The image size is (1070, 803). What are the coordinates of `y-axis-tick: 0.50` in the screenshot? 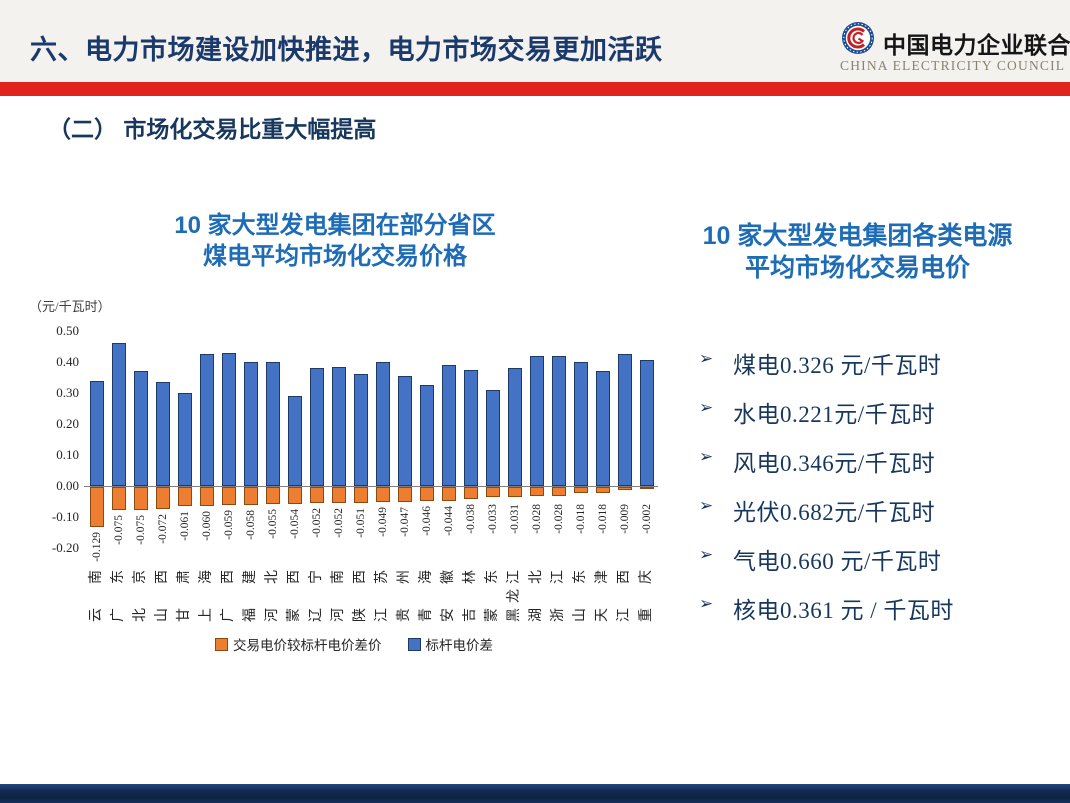 It's located at (67, 330).